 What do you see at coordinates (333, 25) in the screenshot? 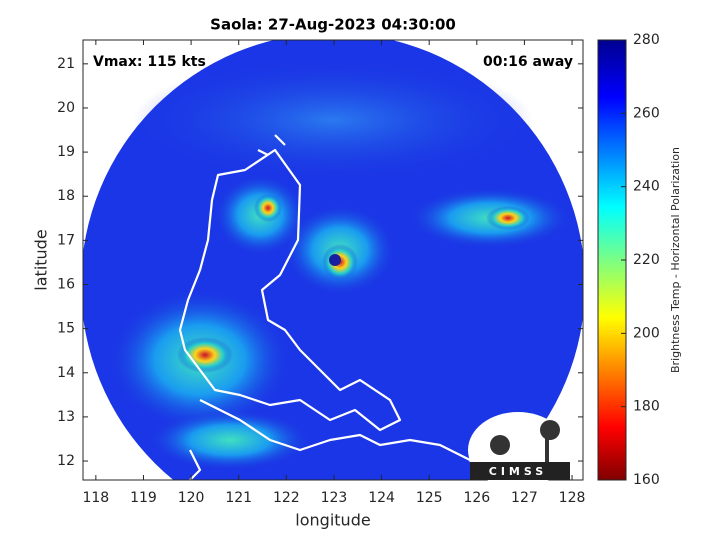
I see `chart-title: Saola: 27-Aug-2023 04:30:00` at bounding box center [333, 25].